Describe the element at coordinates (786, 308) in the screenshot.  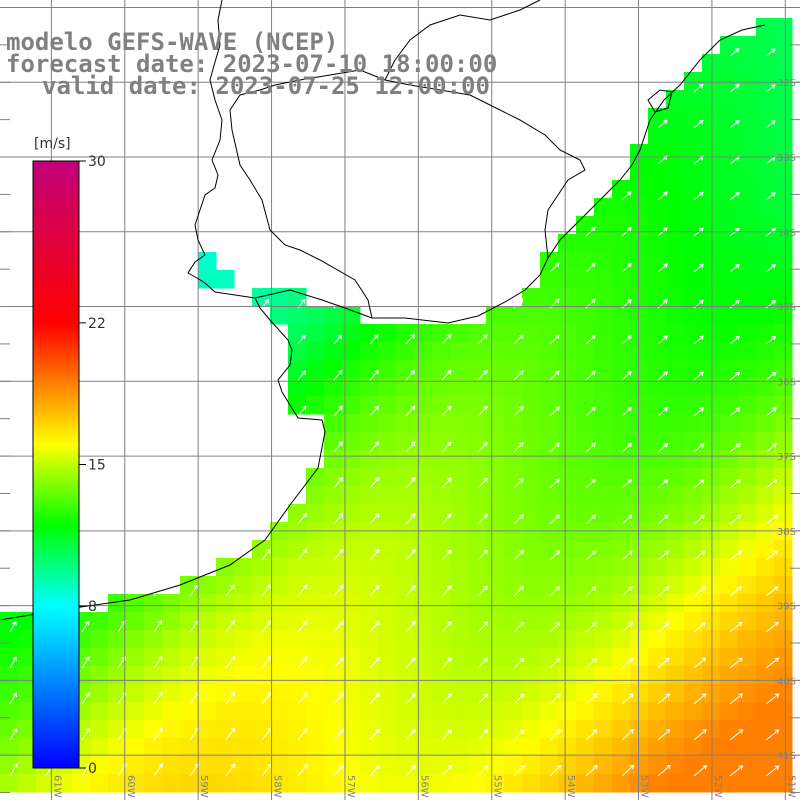
I see `lat-label: 35S` at that location.